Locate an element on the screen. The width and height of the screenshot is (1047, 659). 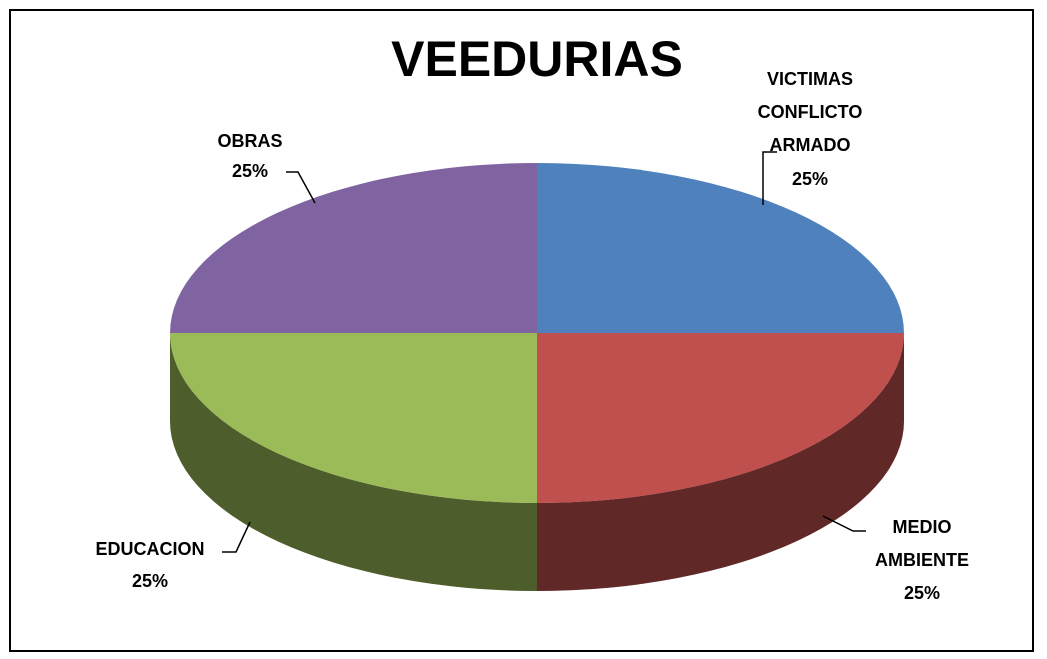
chart-title: VEEDURIAS is located at coordinates (537, 59).